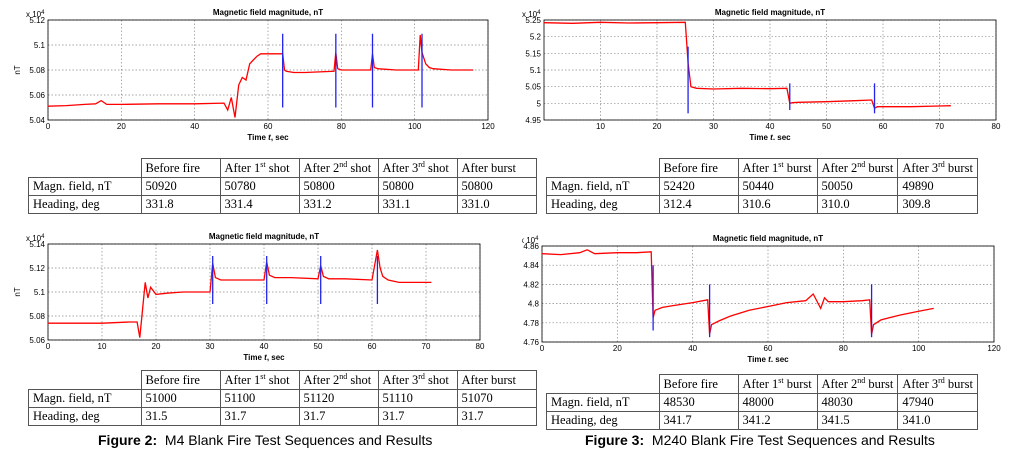  I want to click on x-tick-label: 10, so click(102, 346).